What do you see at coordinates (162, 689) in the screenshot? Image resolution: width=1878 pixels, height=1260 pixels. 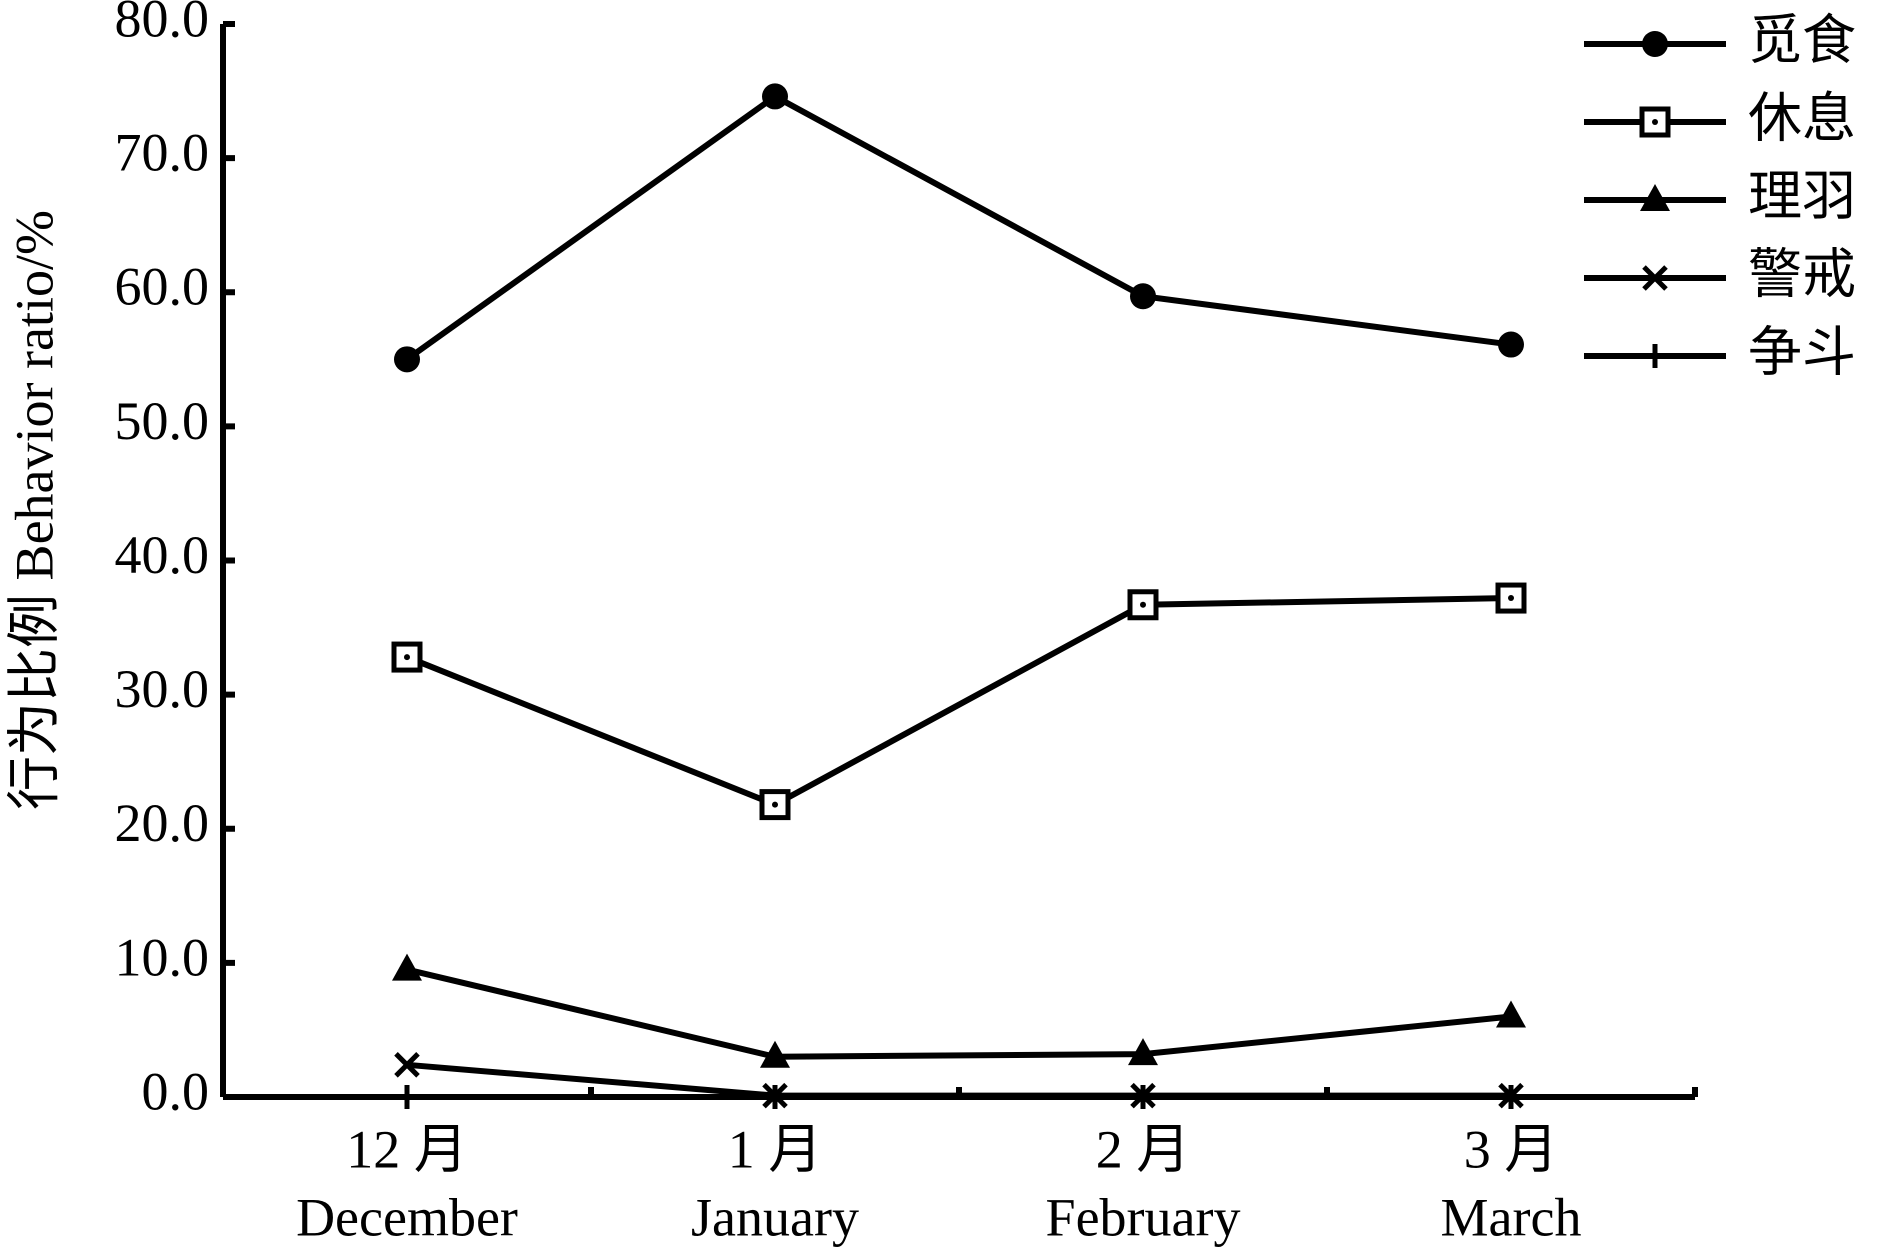 I see `y-tick-label: 30.0` at bounding box center [162, 689].